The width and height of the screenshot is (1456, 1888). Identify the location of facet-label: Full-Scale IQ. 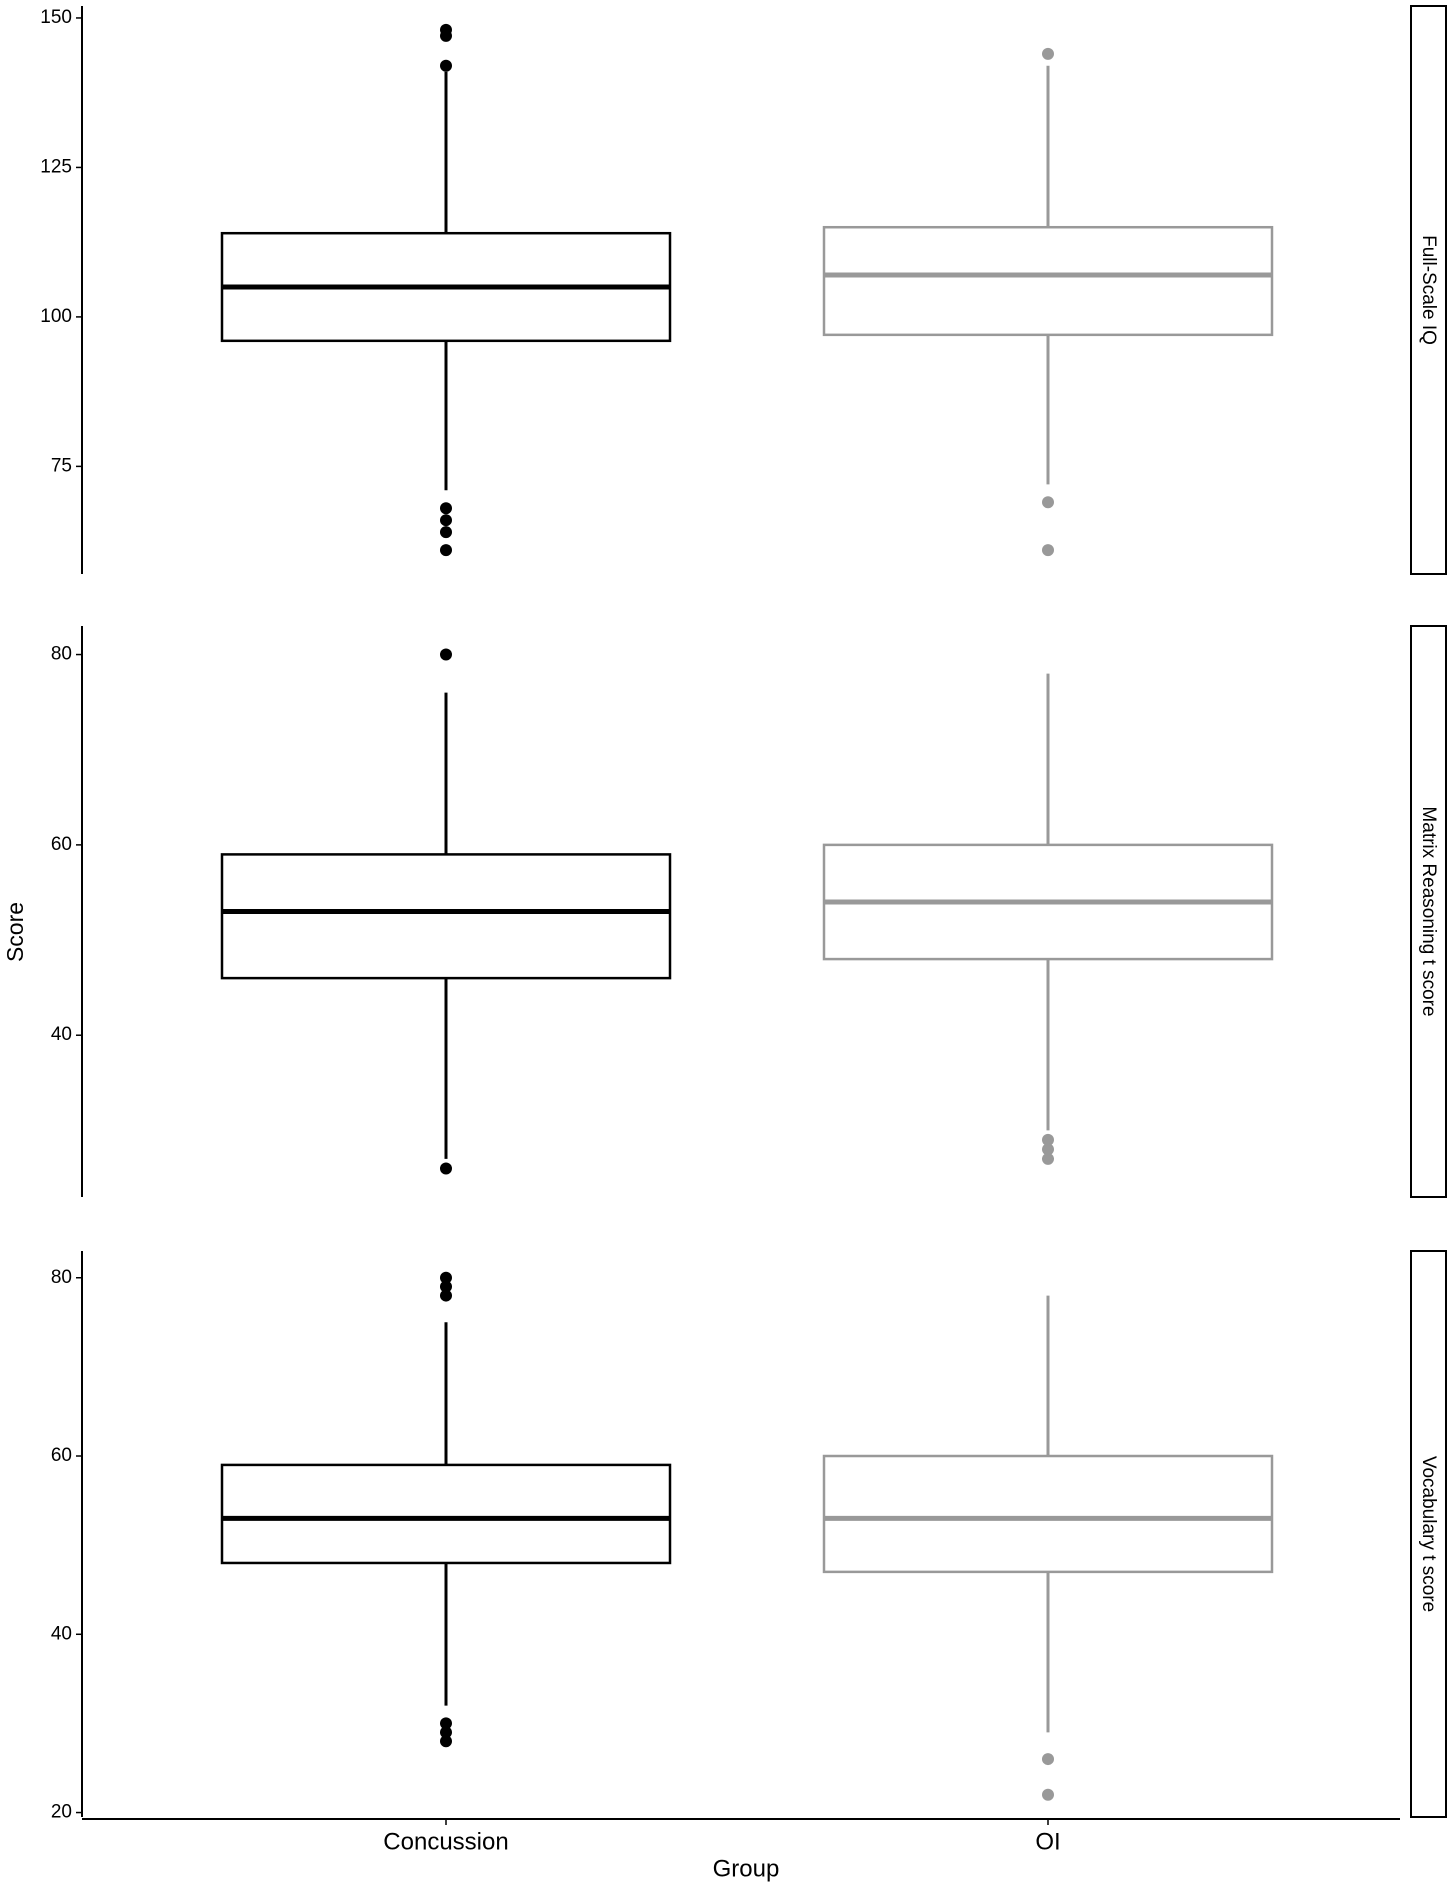
(1428, 290).